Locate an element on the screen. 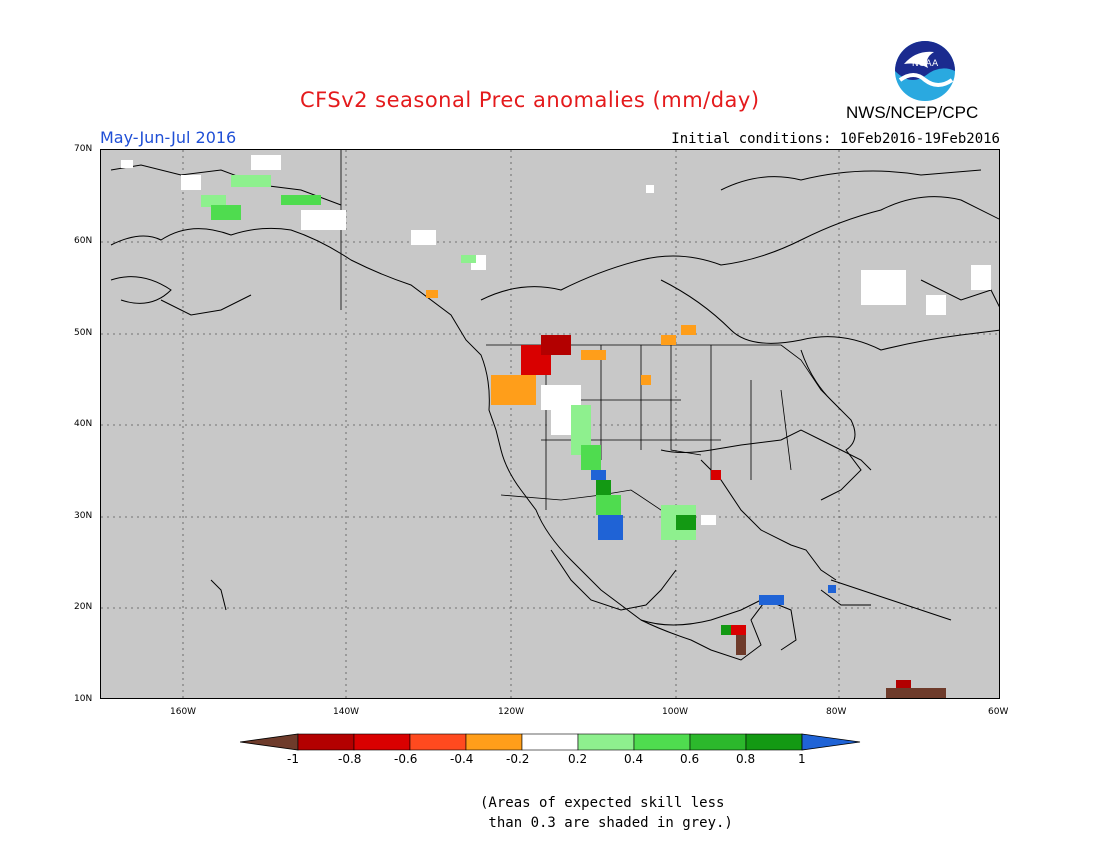 The image size is (1100, 850). skill-note-line-2: than 0.3 are shaded in grey.) is located at coordinates (606, 823).